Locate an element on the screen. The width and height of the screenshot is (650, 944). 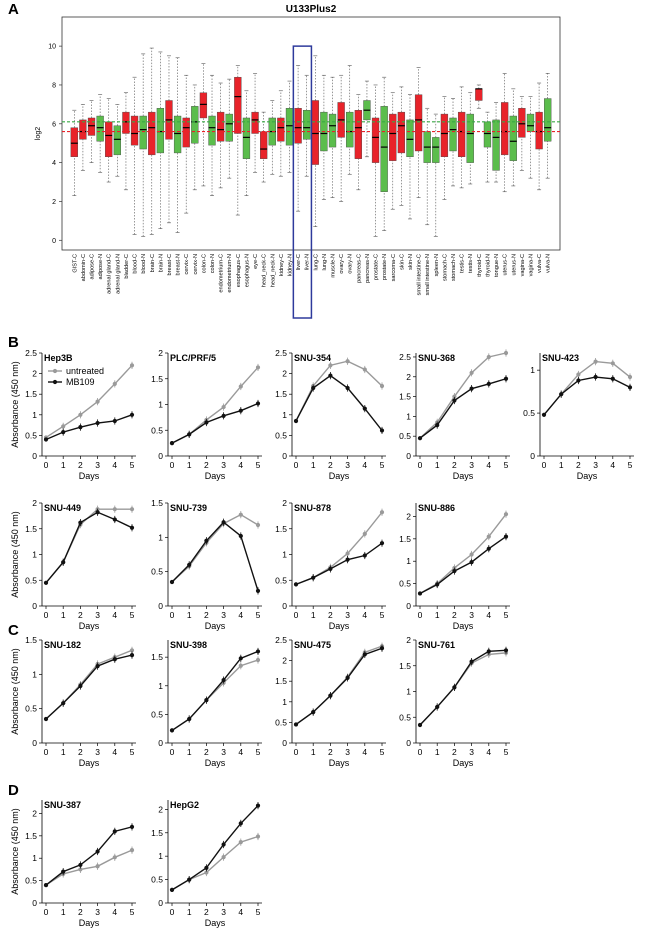
boxplot-category-label: colon-C is located at coordinates (204, 263).